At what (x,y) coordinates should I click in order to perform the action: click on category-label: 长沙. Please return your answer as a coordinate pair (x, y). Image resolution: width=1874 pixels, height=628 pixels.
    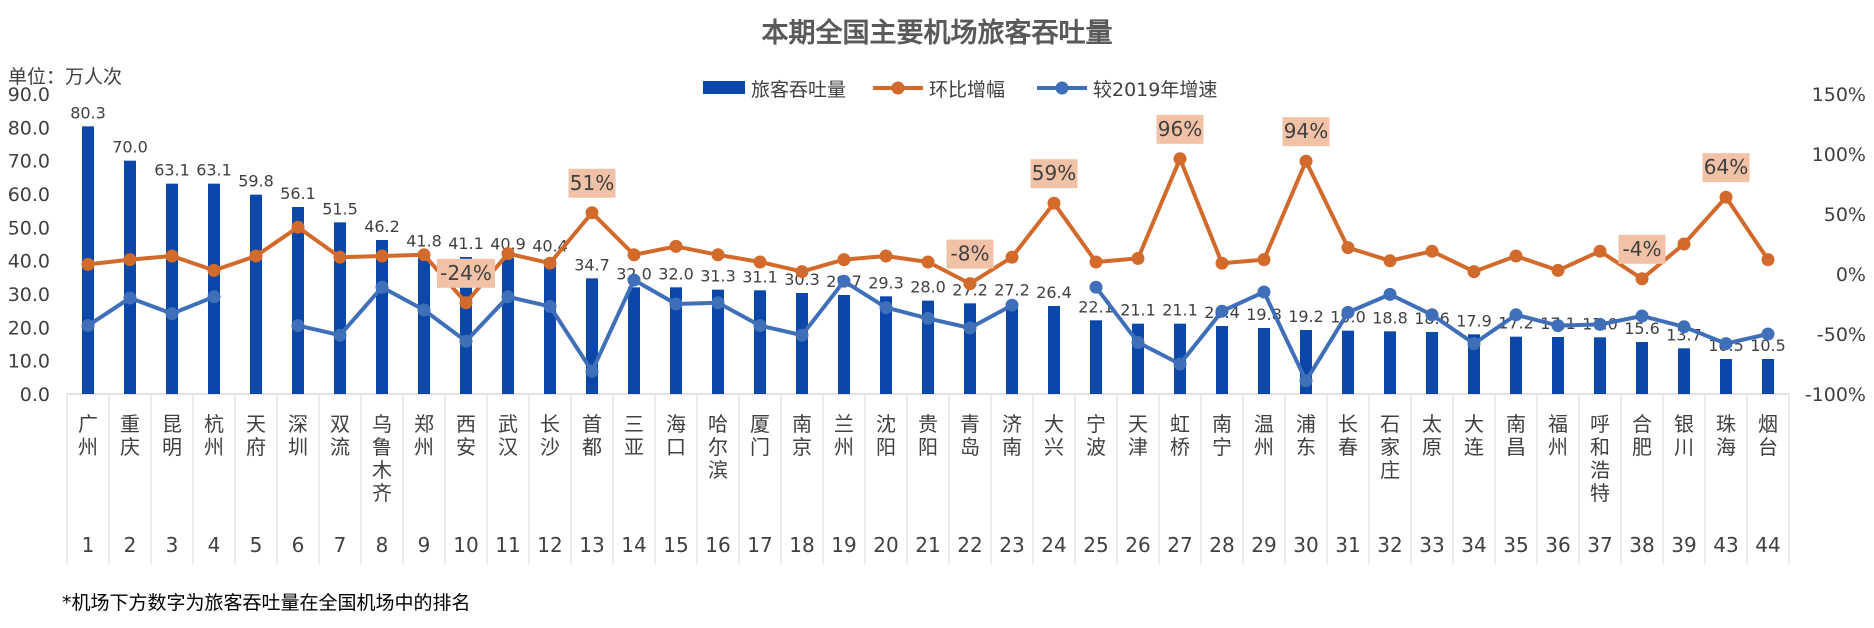
    Looking at the image, I should click on (550, 435).